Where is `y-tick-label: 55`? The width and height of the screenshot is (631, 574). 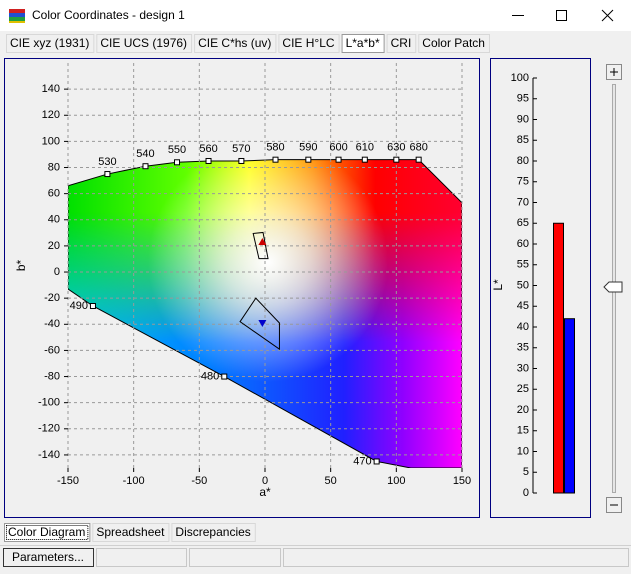
y-tick-label: 55 is located at coordinates (523, 265).